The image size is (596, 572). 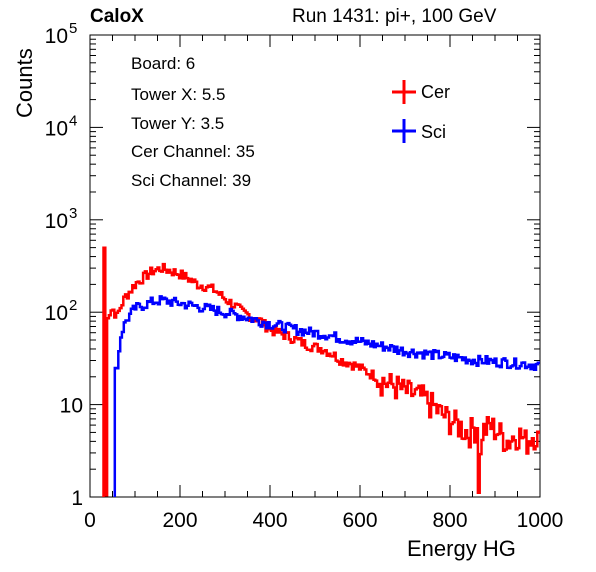 What do you see at coordinates (73, 120) in the screenshot?
I see `y-tick-exponent: 4` at bounding box center [73, 120].